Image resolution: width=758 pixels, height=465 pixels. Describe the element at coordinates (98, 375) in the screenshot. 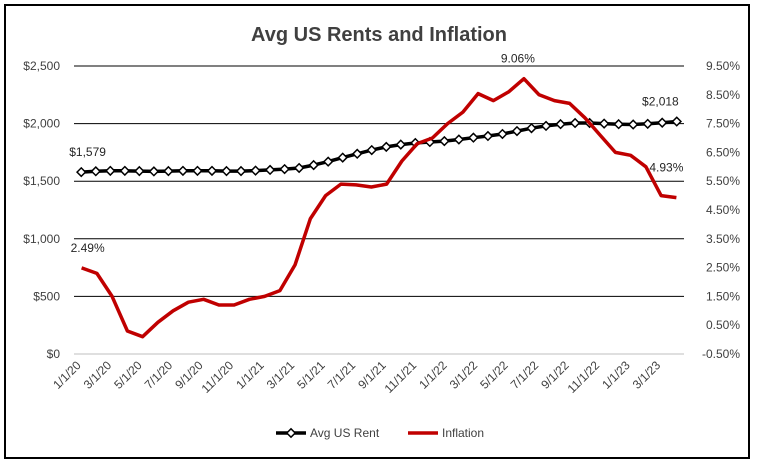

I see `x-tick-label: 3/1/20` at that location.